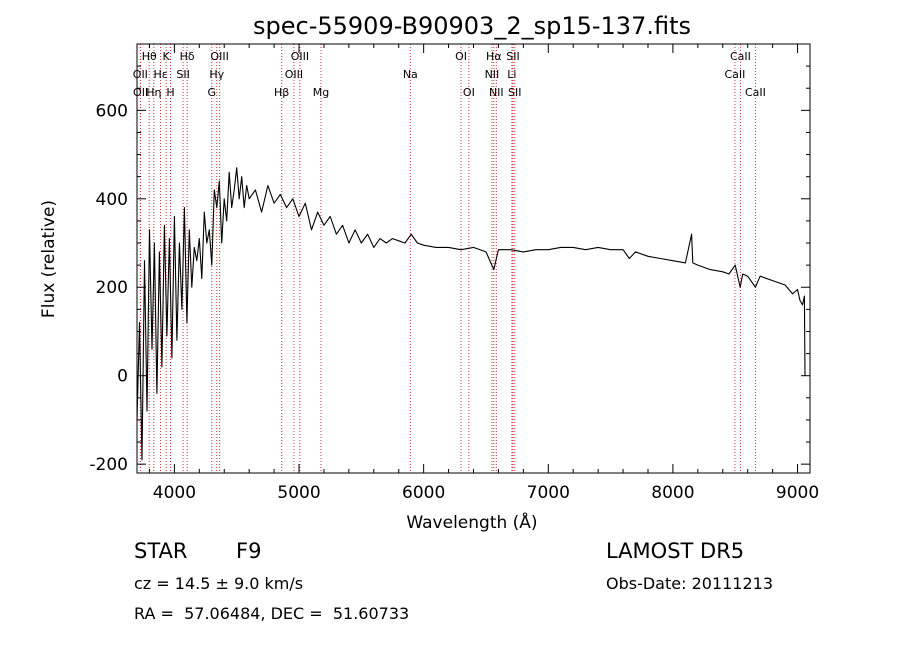  Describe the element at coordinates (112, 200) in the screenshot. I see `y-tick-label: 400` at that location.